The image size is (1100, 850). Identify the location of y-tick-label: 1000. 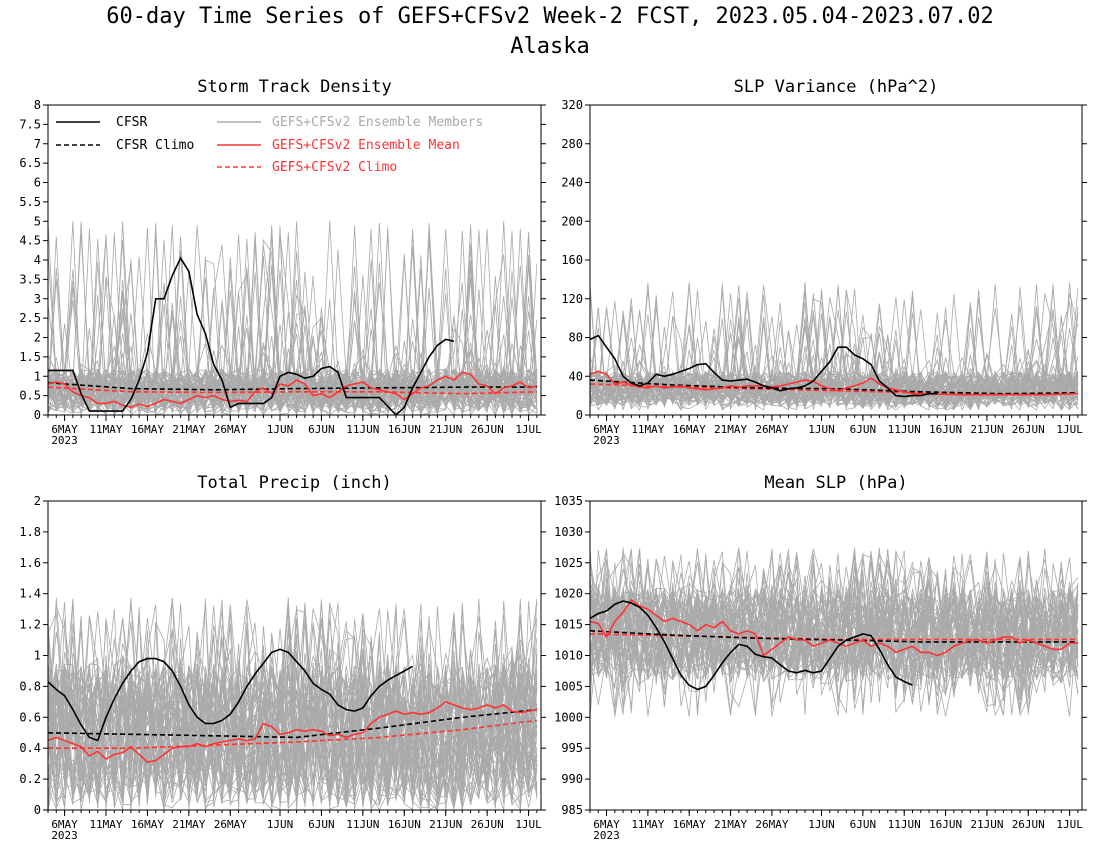
(568, 717).